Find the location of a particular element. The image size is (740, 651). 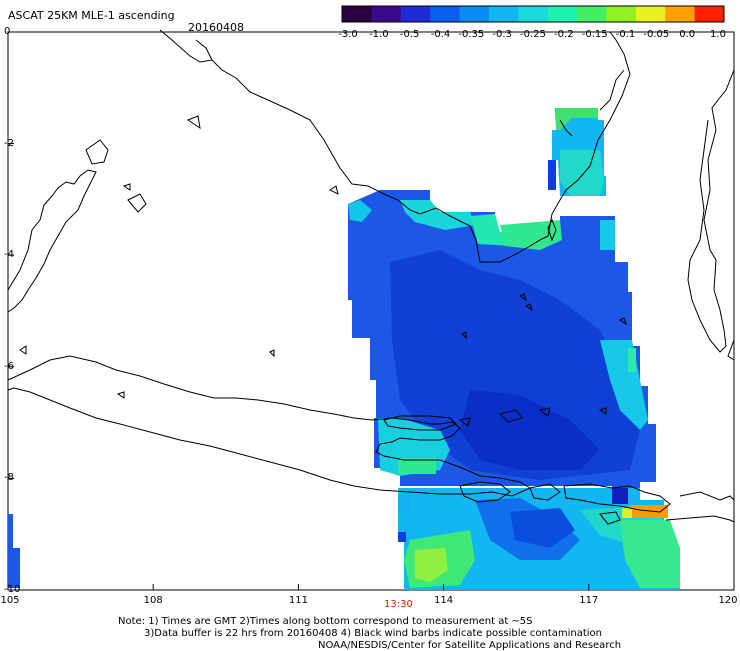

x-tick-label: 114 is located at coordinates (444, 600).